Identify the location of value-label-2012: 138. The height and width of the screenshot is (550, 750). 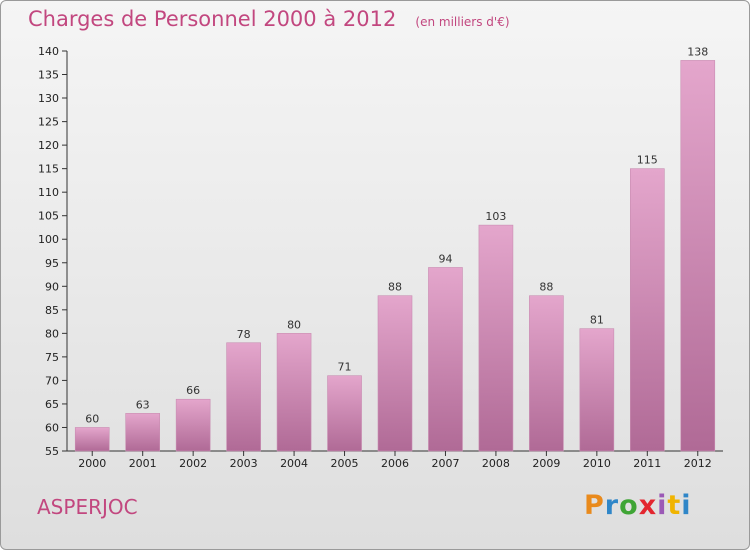
(697, 51).